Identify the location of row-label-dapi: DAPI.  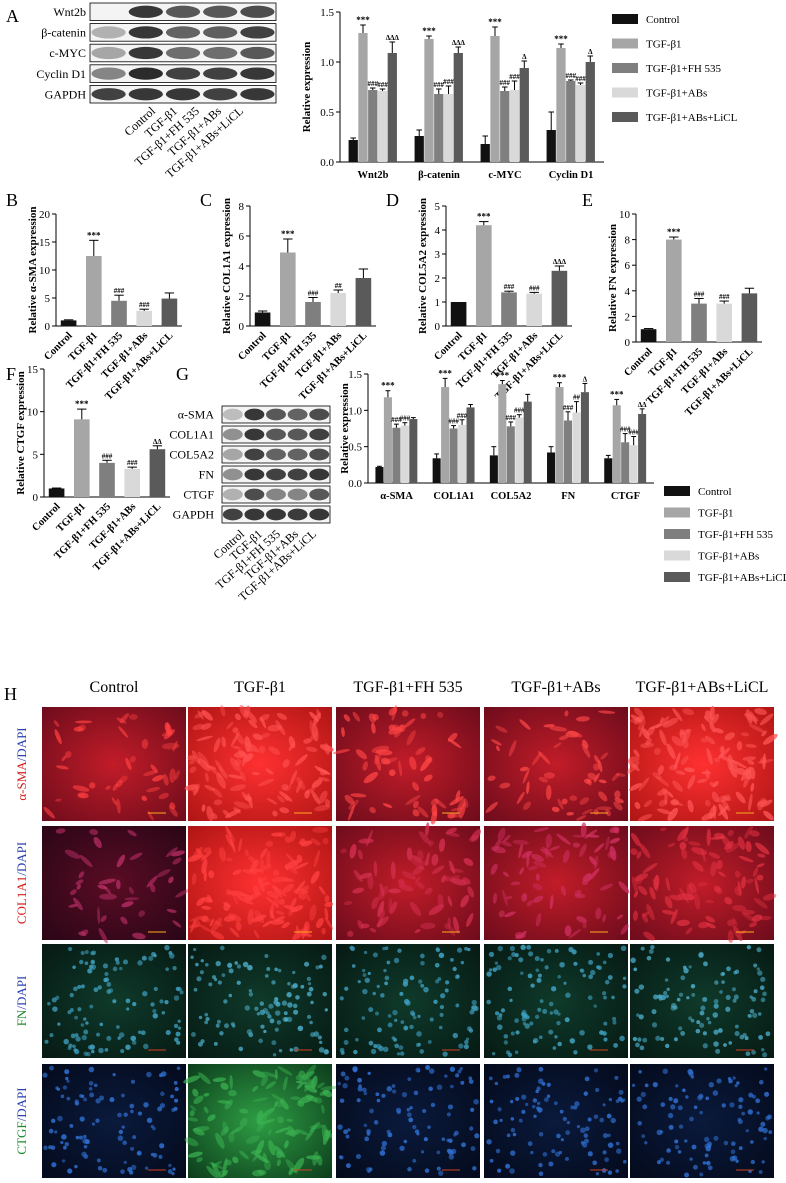
(21, 991).